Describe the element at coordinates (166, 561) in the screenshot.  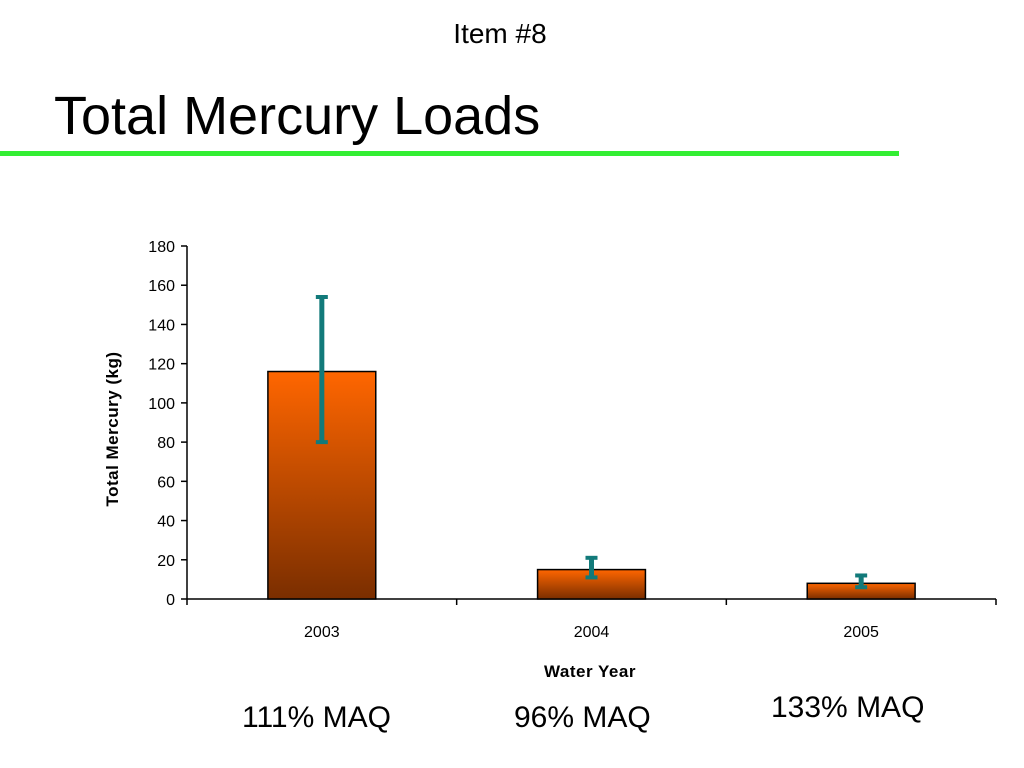
I see `y-tick-label: 20` at that location.